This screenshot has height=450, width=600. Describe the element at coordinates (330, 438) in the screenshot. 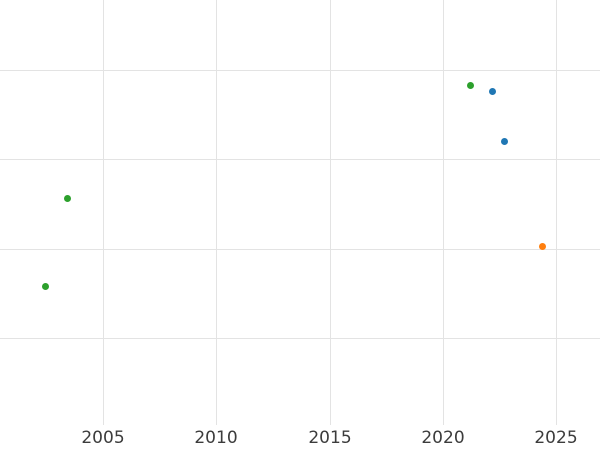

I see `x-tick-label: 2015` at that location.